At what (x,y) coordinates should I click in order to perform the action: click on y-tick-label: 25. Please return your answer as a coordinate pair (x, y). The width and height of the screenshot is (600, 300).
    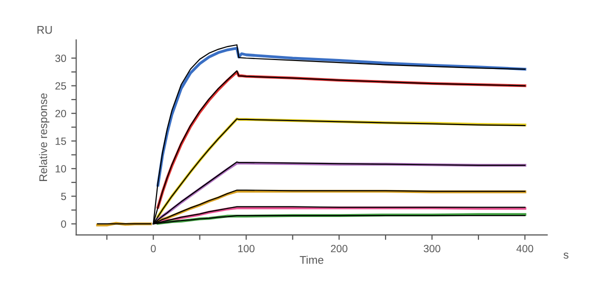
    Looking at the image, I should click on (60, 86).